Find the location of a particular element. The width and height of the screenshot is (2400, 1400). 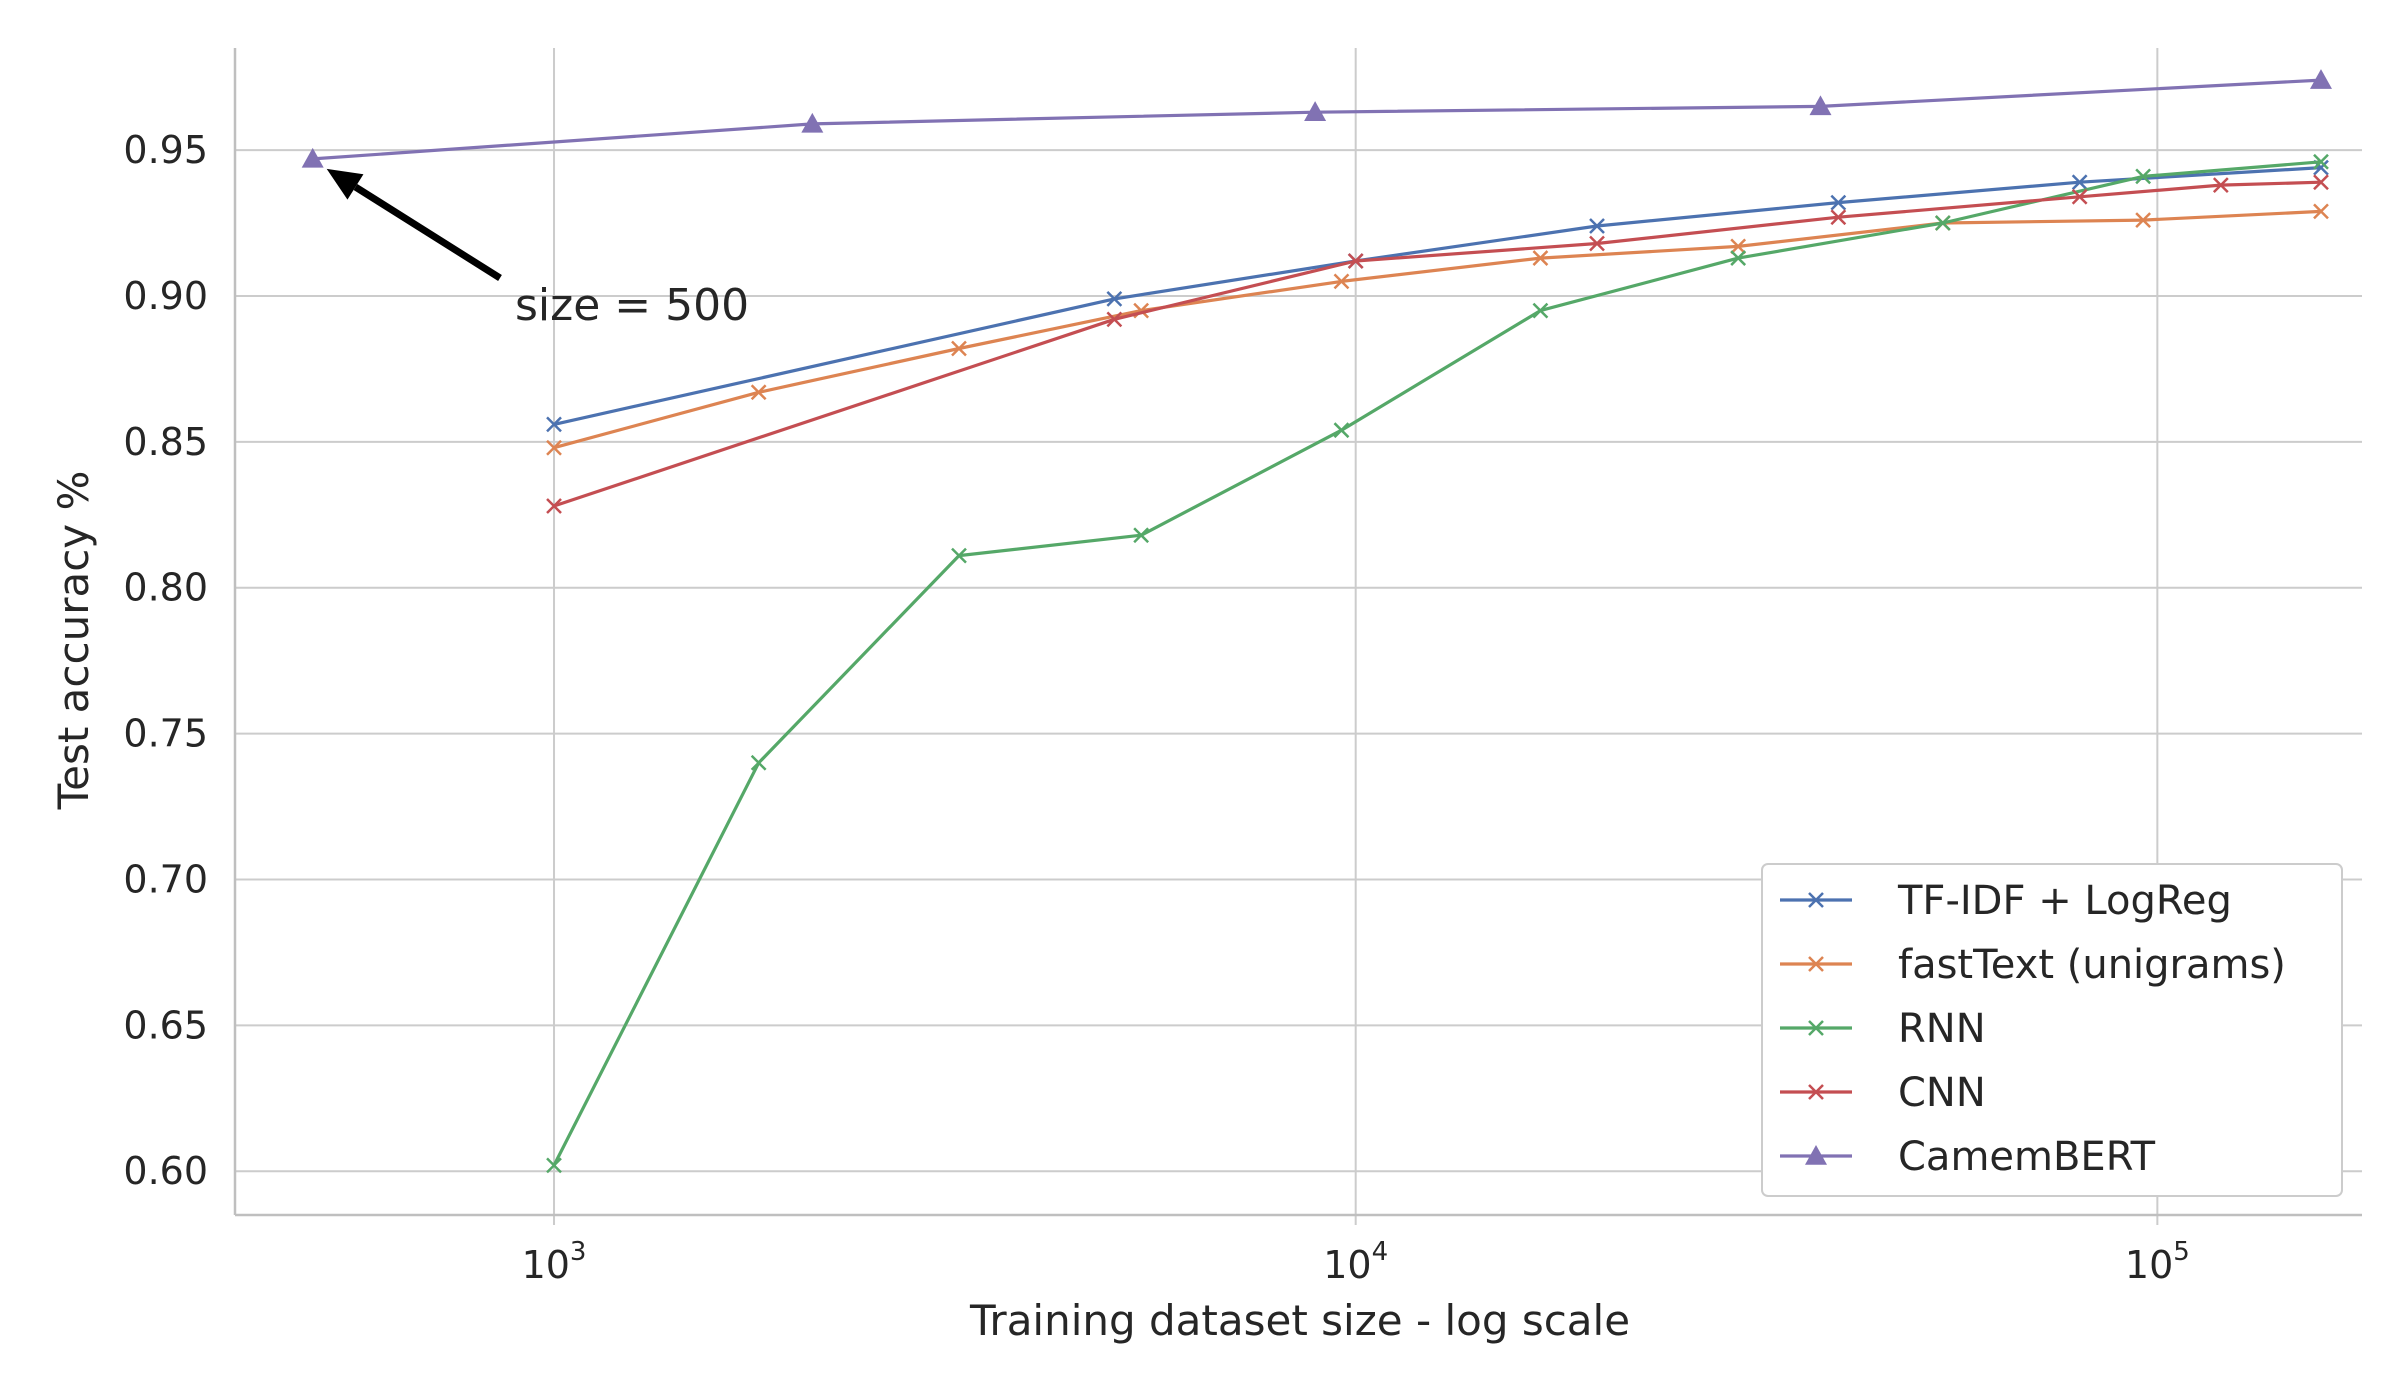

legend-label: TF-IDF + LogReg is located at coordinates (2064, 901).